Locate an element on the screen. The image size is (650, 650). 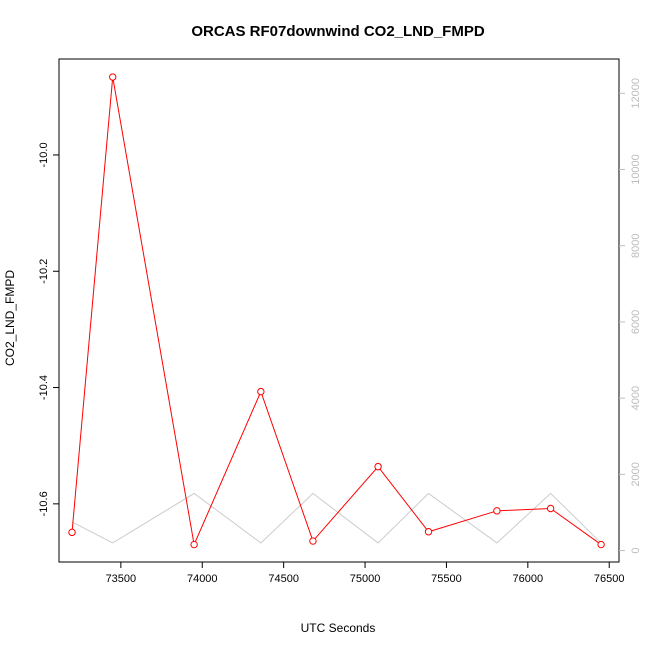
y-axis: -10.6 -10.4 -10.2 -10.0 is located at coordinates (48, 329).